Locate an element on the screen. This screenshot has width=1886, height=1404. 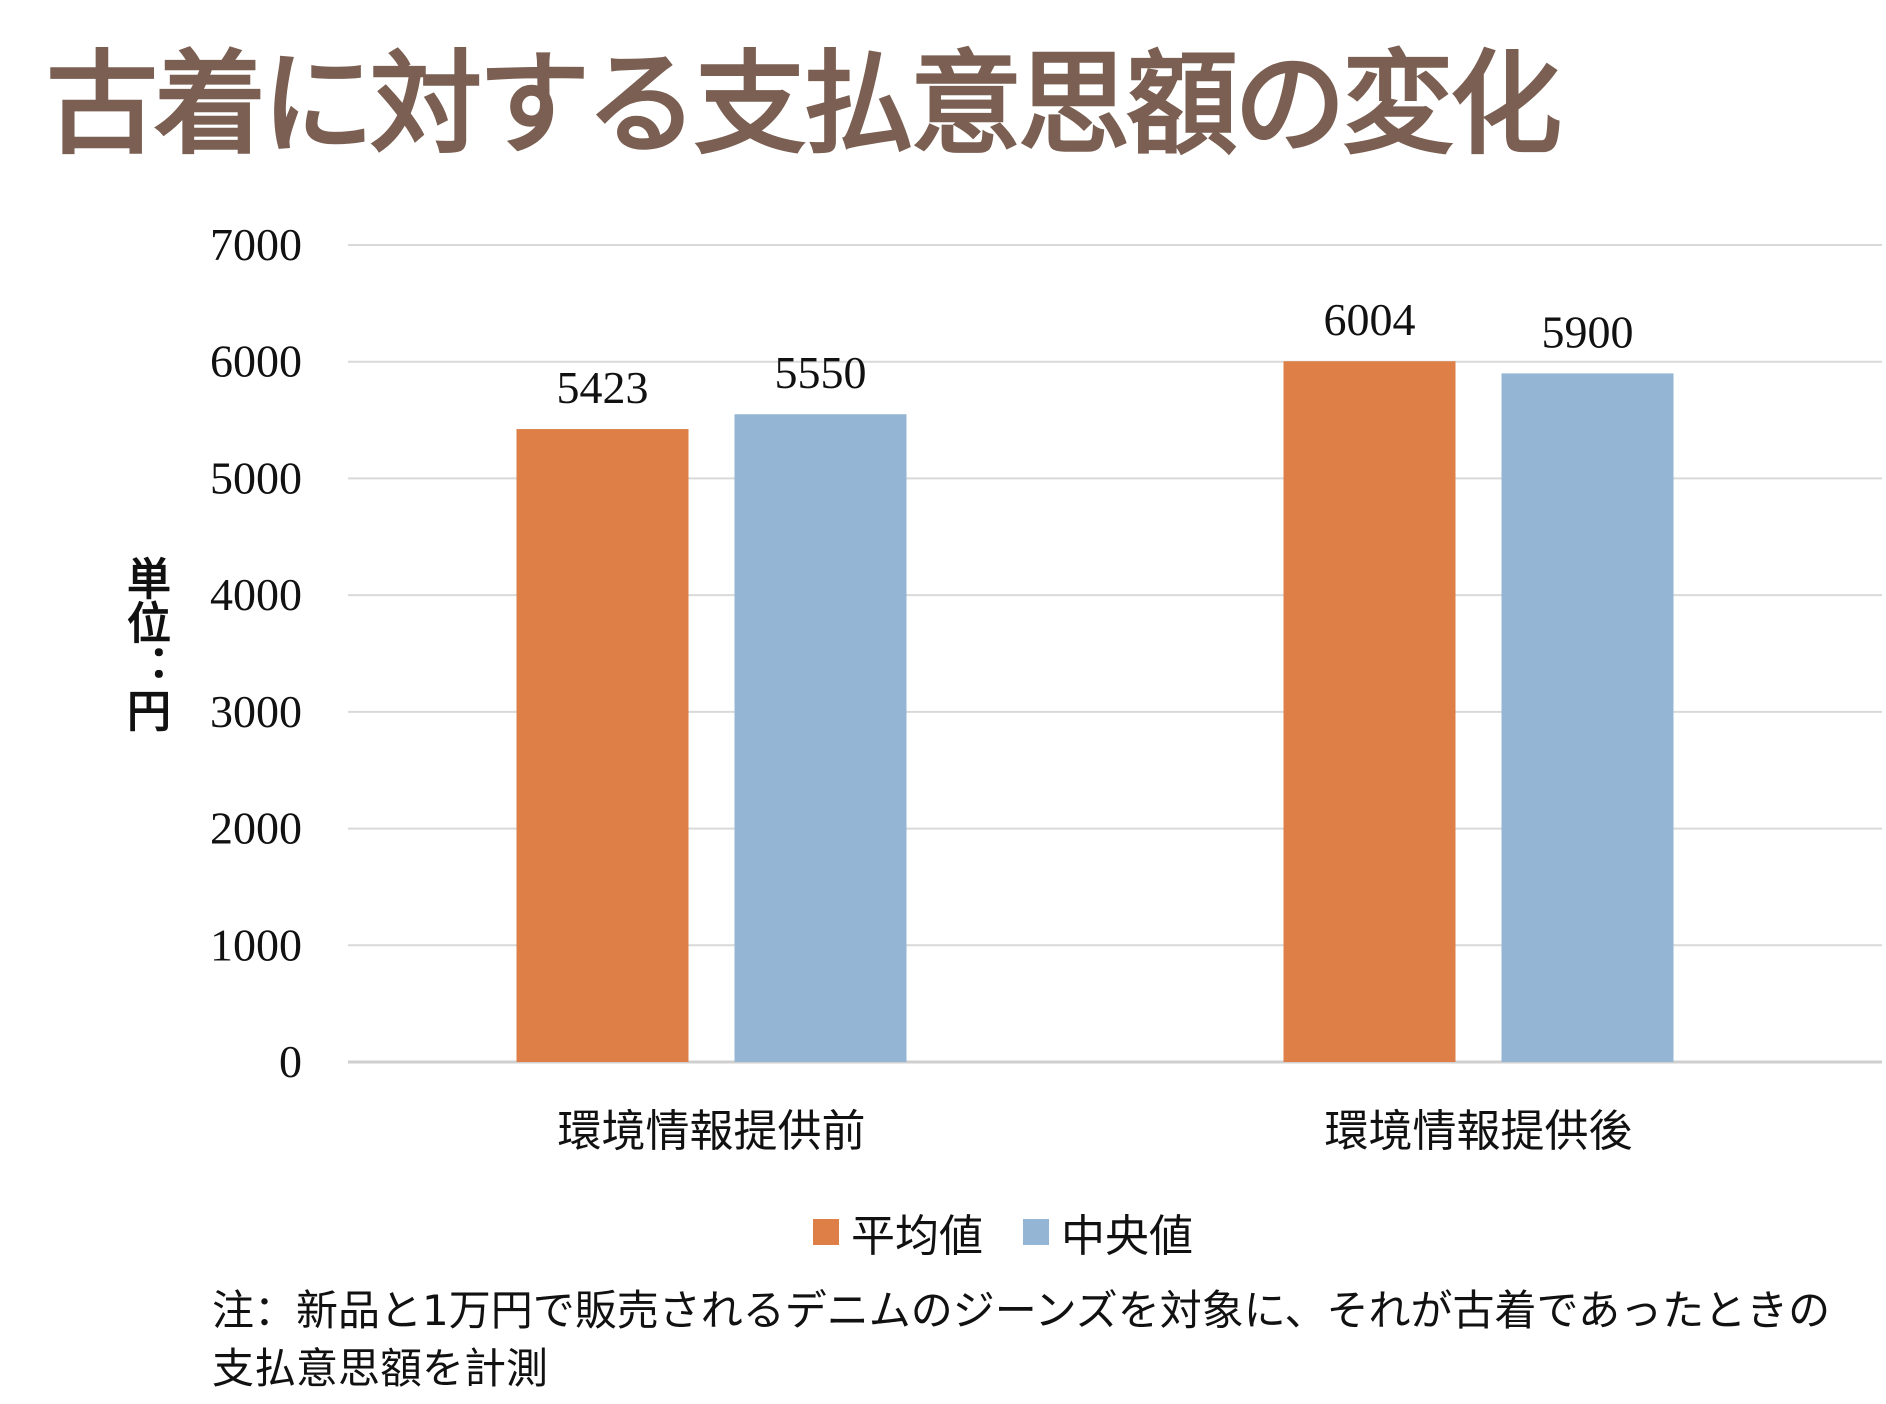
legend-swatch-mean is located at coordinates (826, 1232).